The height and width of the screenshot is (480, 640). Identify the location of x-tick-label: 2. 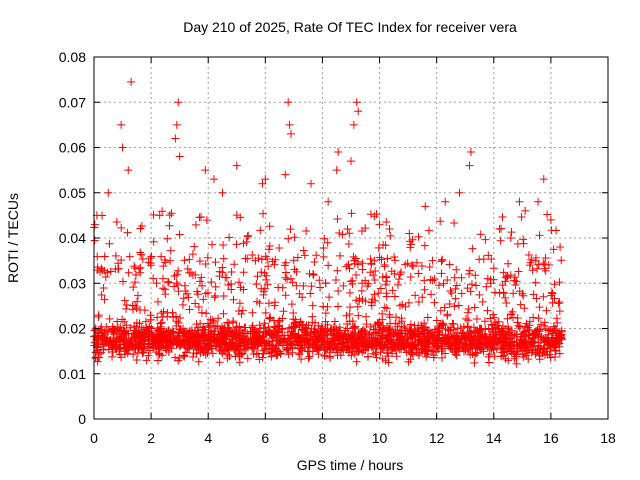
(151, 438).